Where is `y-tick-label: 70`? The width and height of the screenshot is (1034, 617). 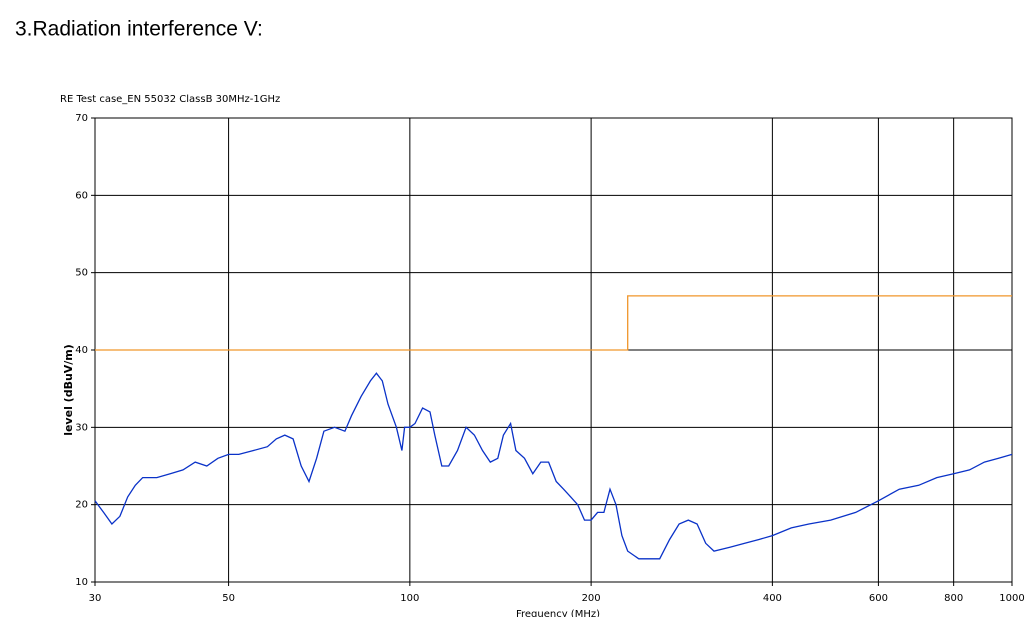 y-tick-label: 70 is located at coordinates (81, 118).